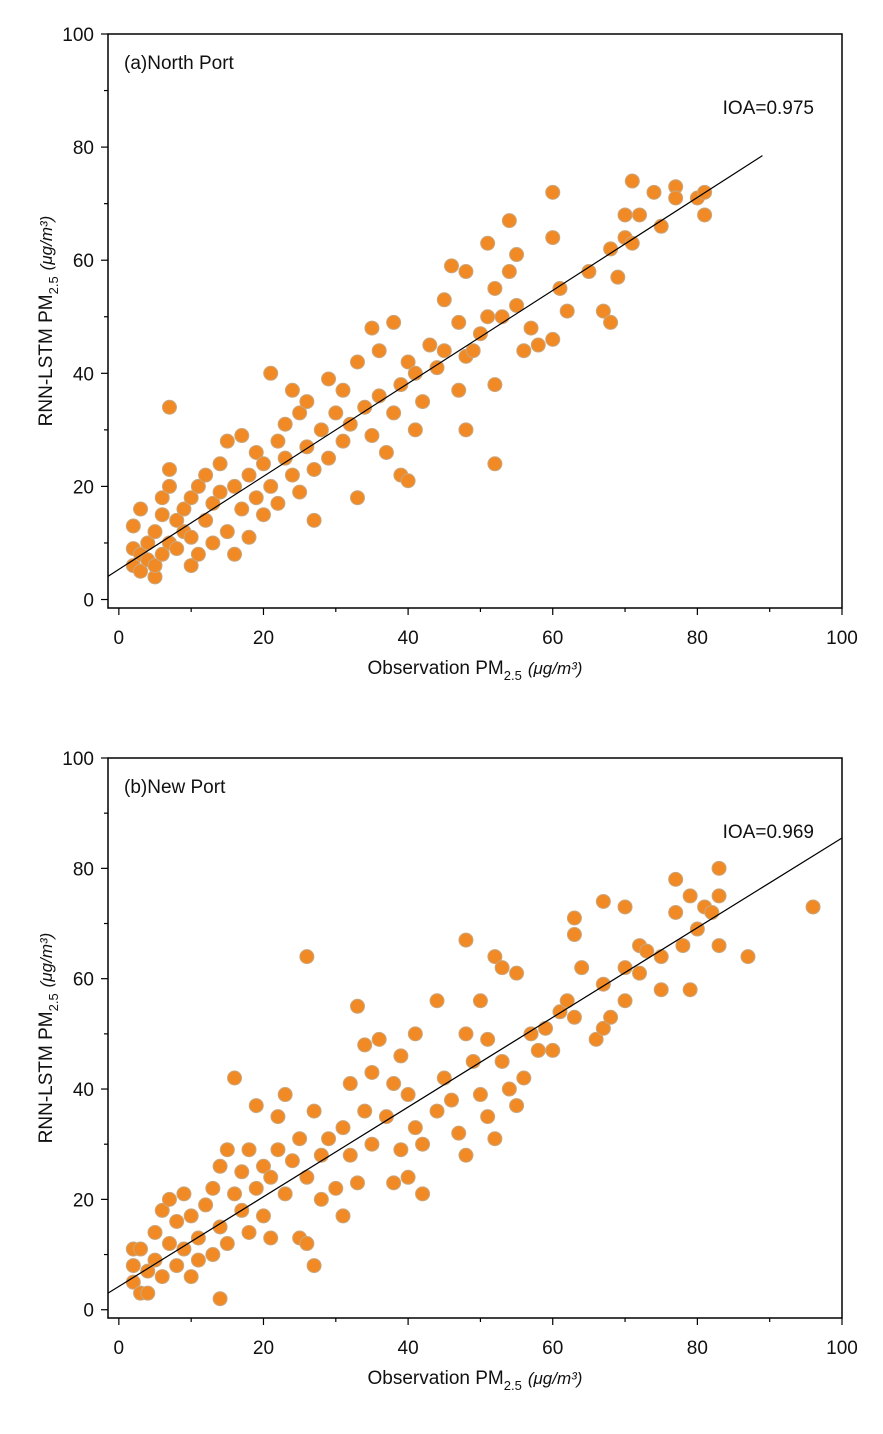 The width and height of the screenshot is (883, 1434). What do you see at coordinates (555, 668) in the screenshot?
I see `xlabel-unit: (μg/m³)` at bounding box center [555, 668].